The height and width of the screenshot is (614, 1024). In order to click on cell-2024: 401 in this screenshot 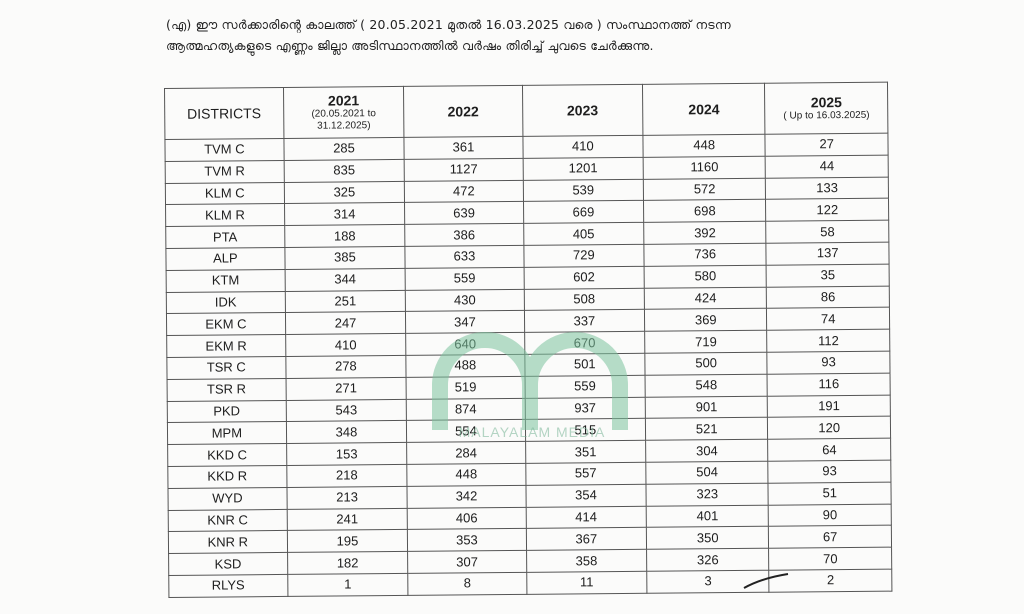, I will do `click(707, 516)`.